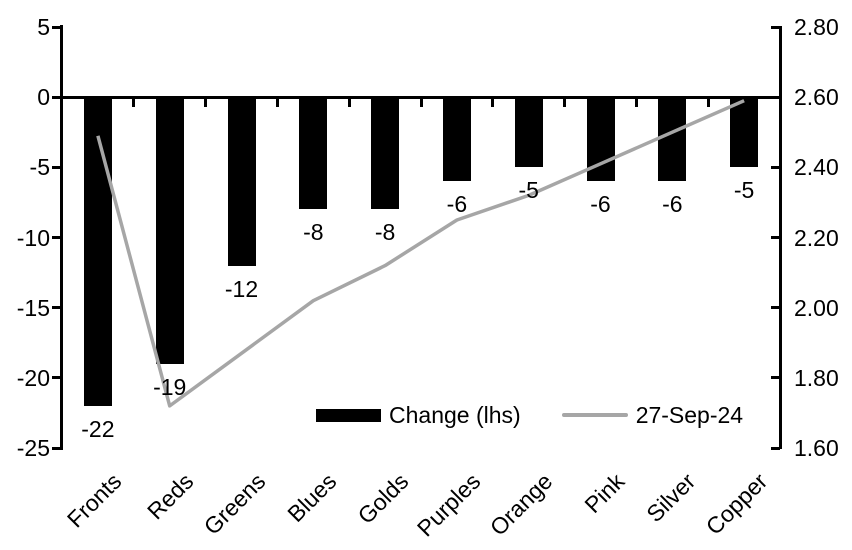 The width and height of the screenshot is (852, 550). Describe the element at coordinates (528, 132) in the screenshot. I see `bar-orange` at that location.